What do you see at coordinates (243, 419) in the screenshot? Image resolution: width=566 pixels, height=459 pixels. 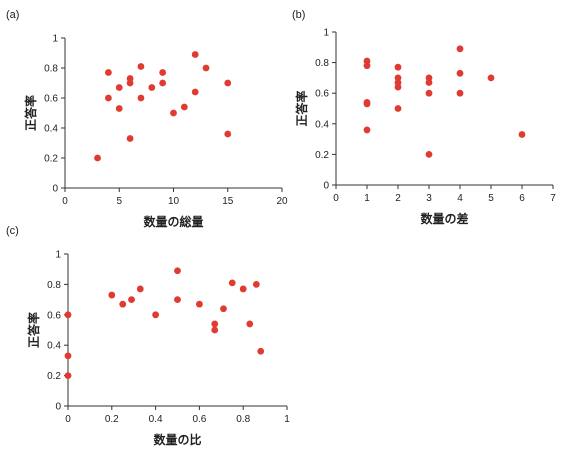 I see `x-tick-label: 0.8` at bounding box center [243, 419].